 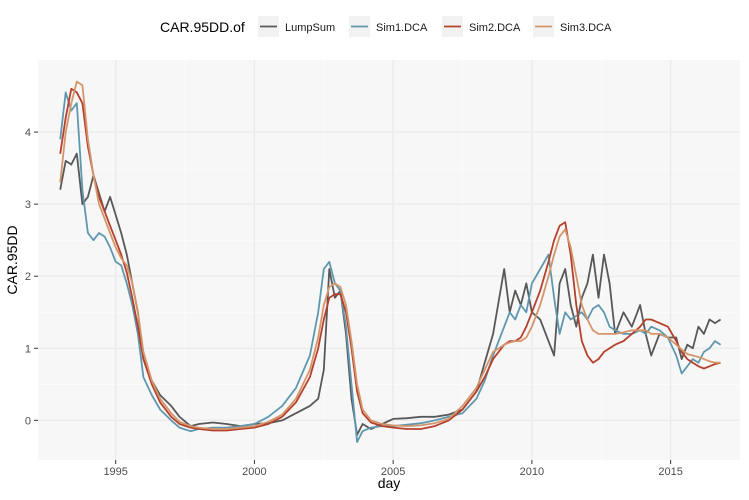 I want to click on legend-label: LumpSum, so click(x=310, y=28).